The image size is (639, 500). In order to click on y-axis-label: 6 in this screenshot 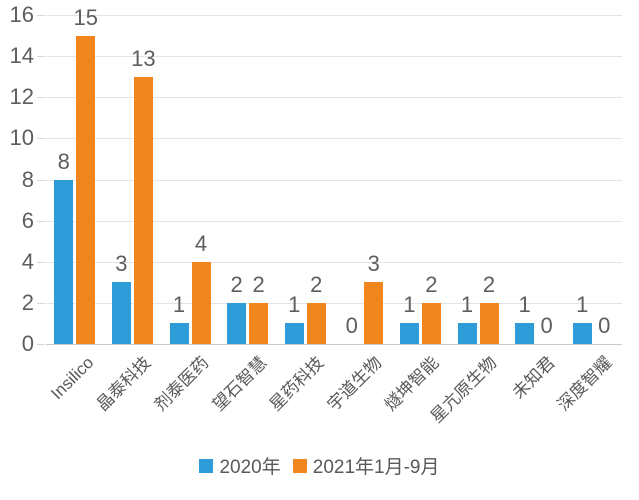, I will do `click(27, 220)`.